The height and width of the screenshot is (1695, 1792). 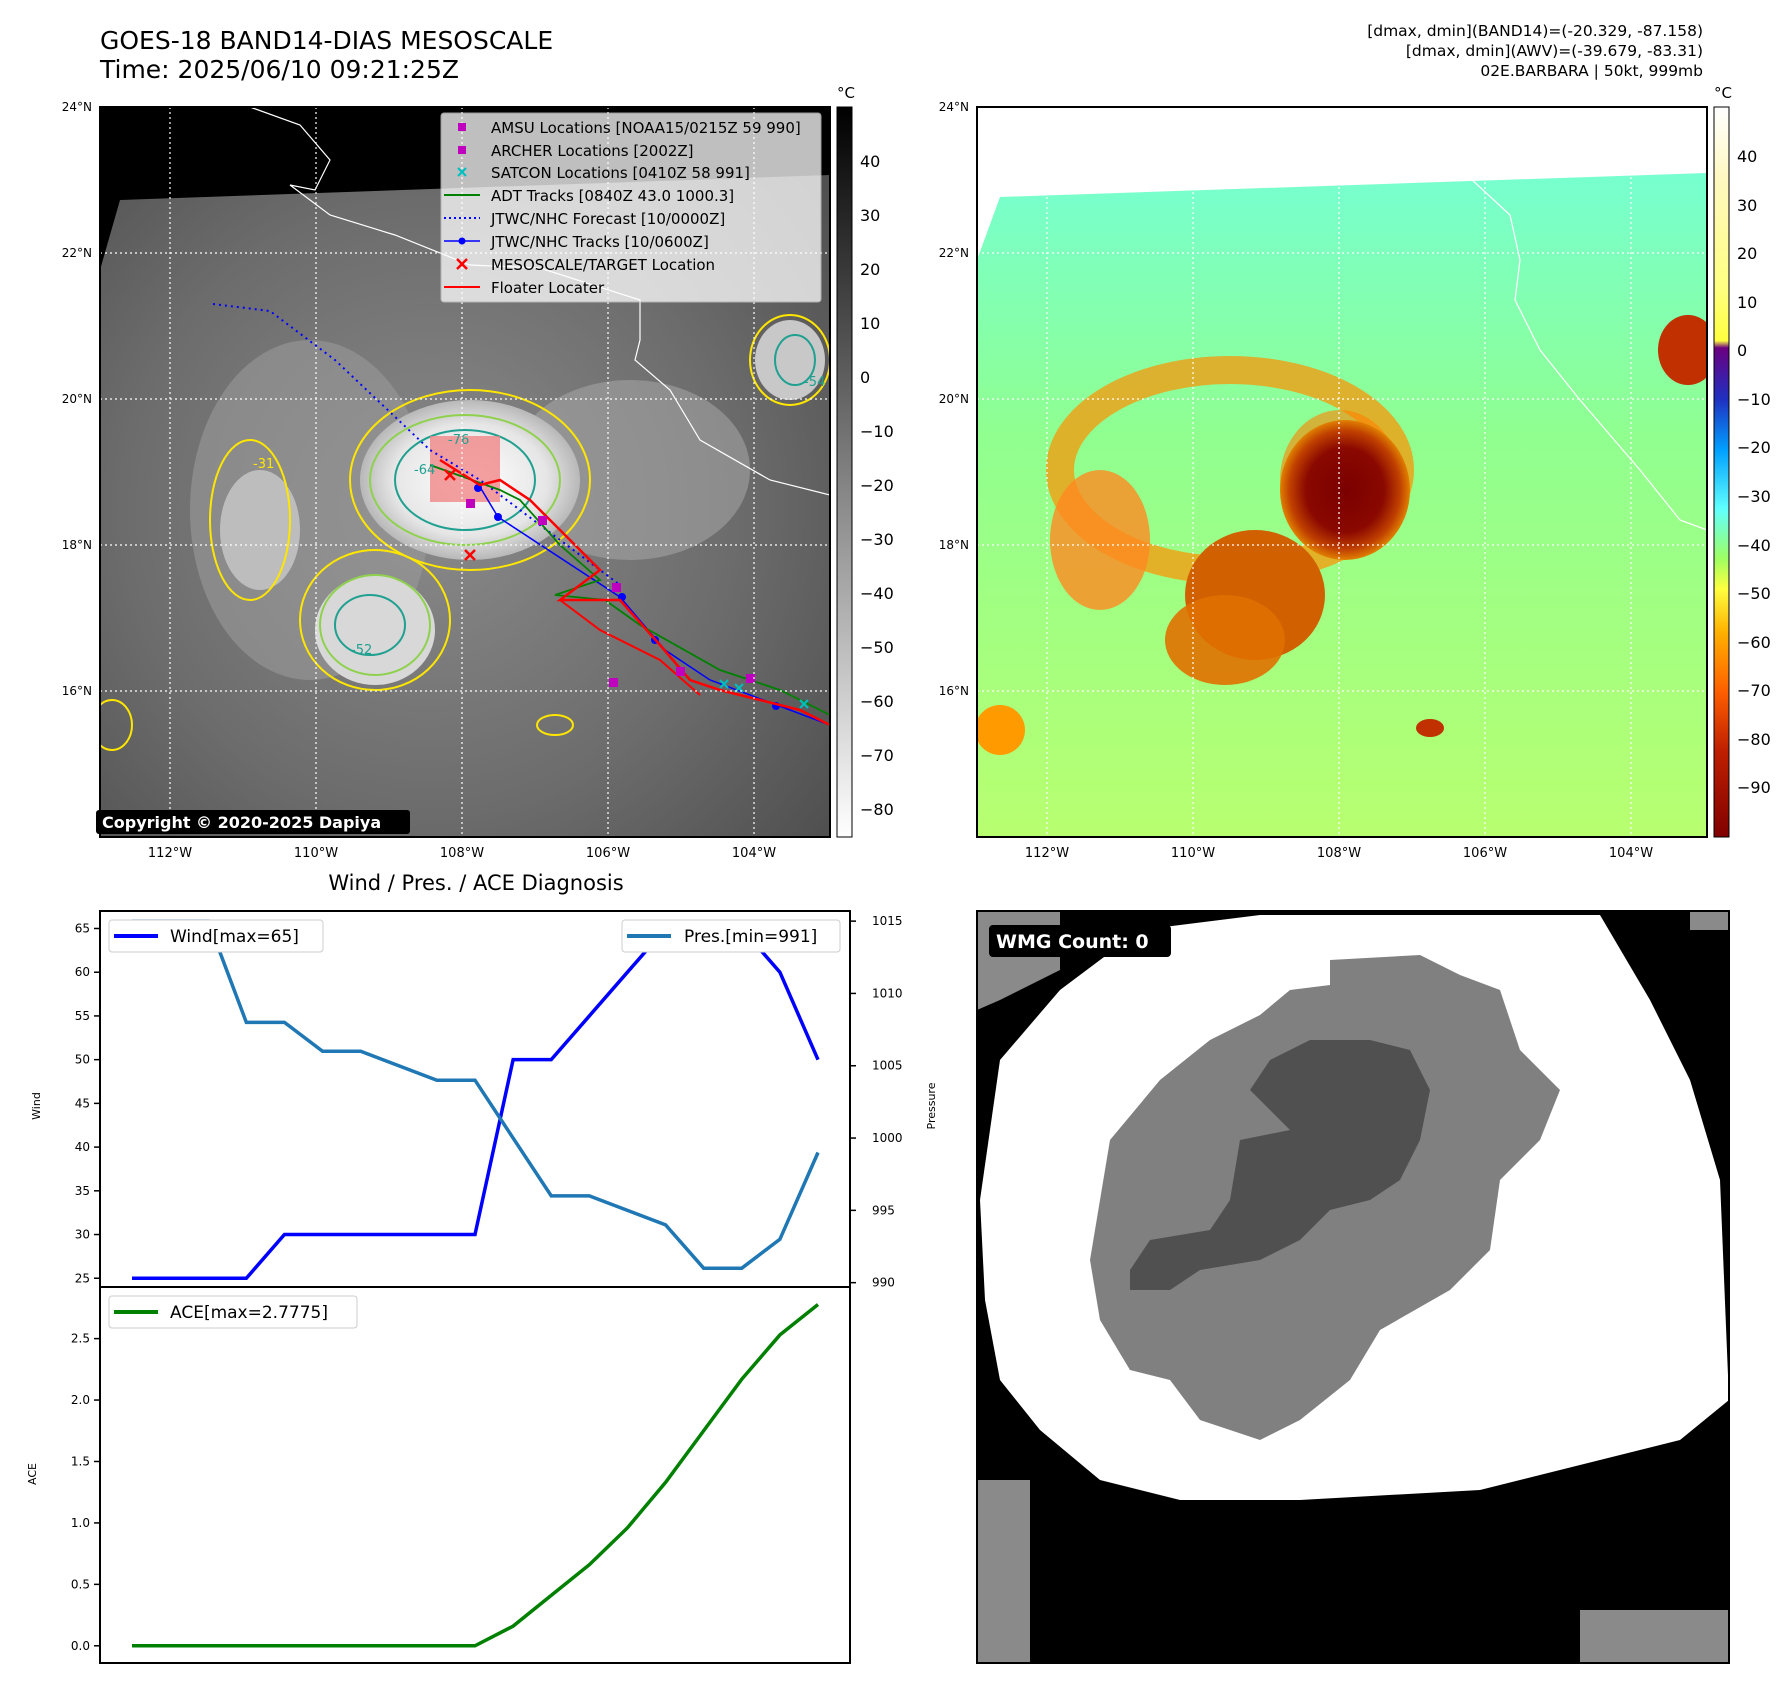 I want to click on ace-tick-label: 0.5, so click(x=80, y=1584).